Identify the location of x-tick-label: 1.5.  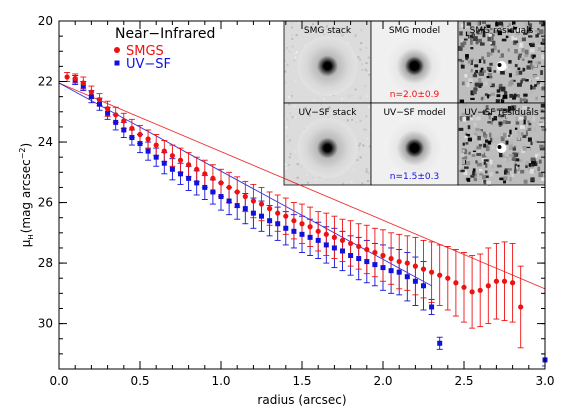
(301, 381).